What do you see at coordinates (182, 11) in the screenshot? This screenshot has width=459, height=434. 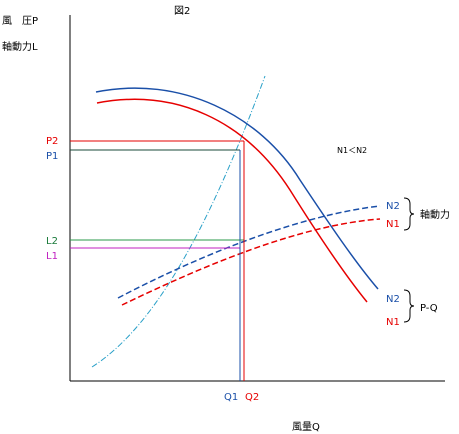 I see `figure-title: 図2` at bounding box center [182, 11].